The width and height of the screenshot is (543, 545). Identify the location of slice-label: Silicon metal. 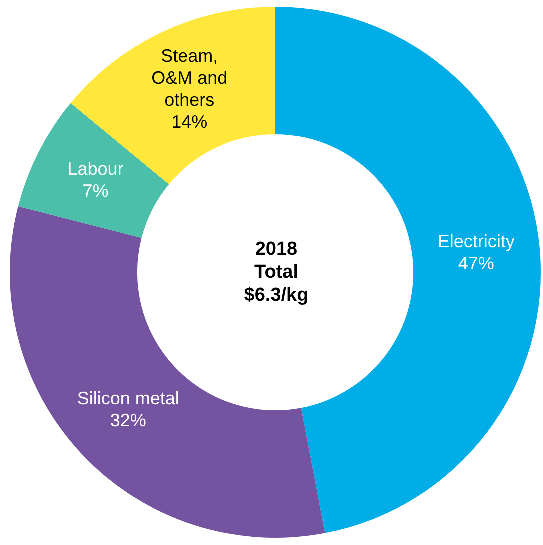
(128, 398).